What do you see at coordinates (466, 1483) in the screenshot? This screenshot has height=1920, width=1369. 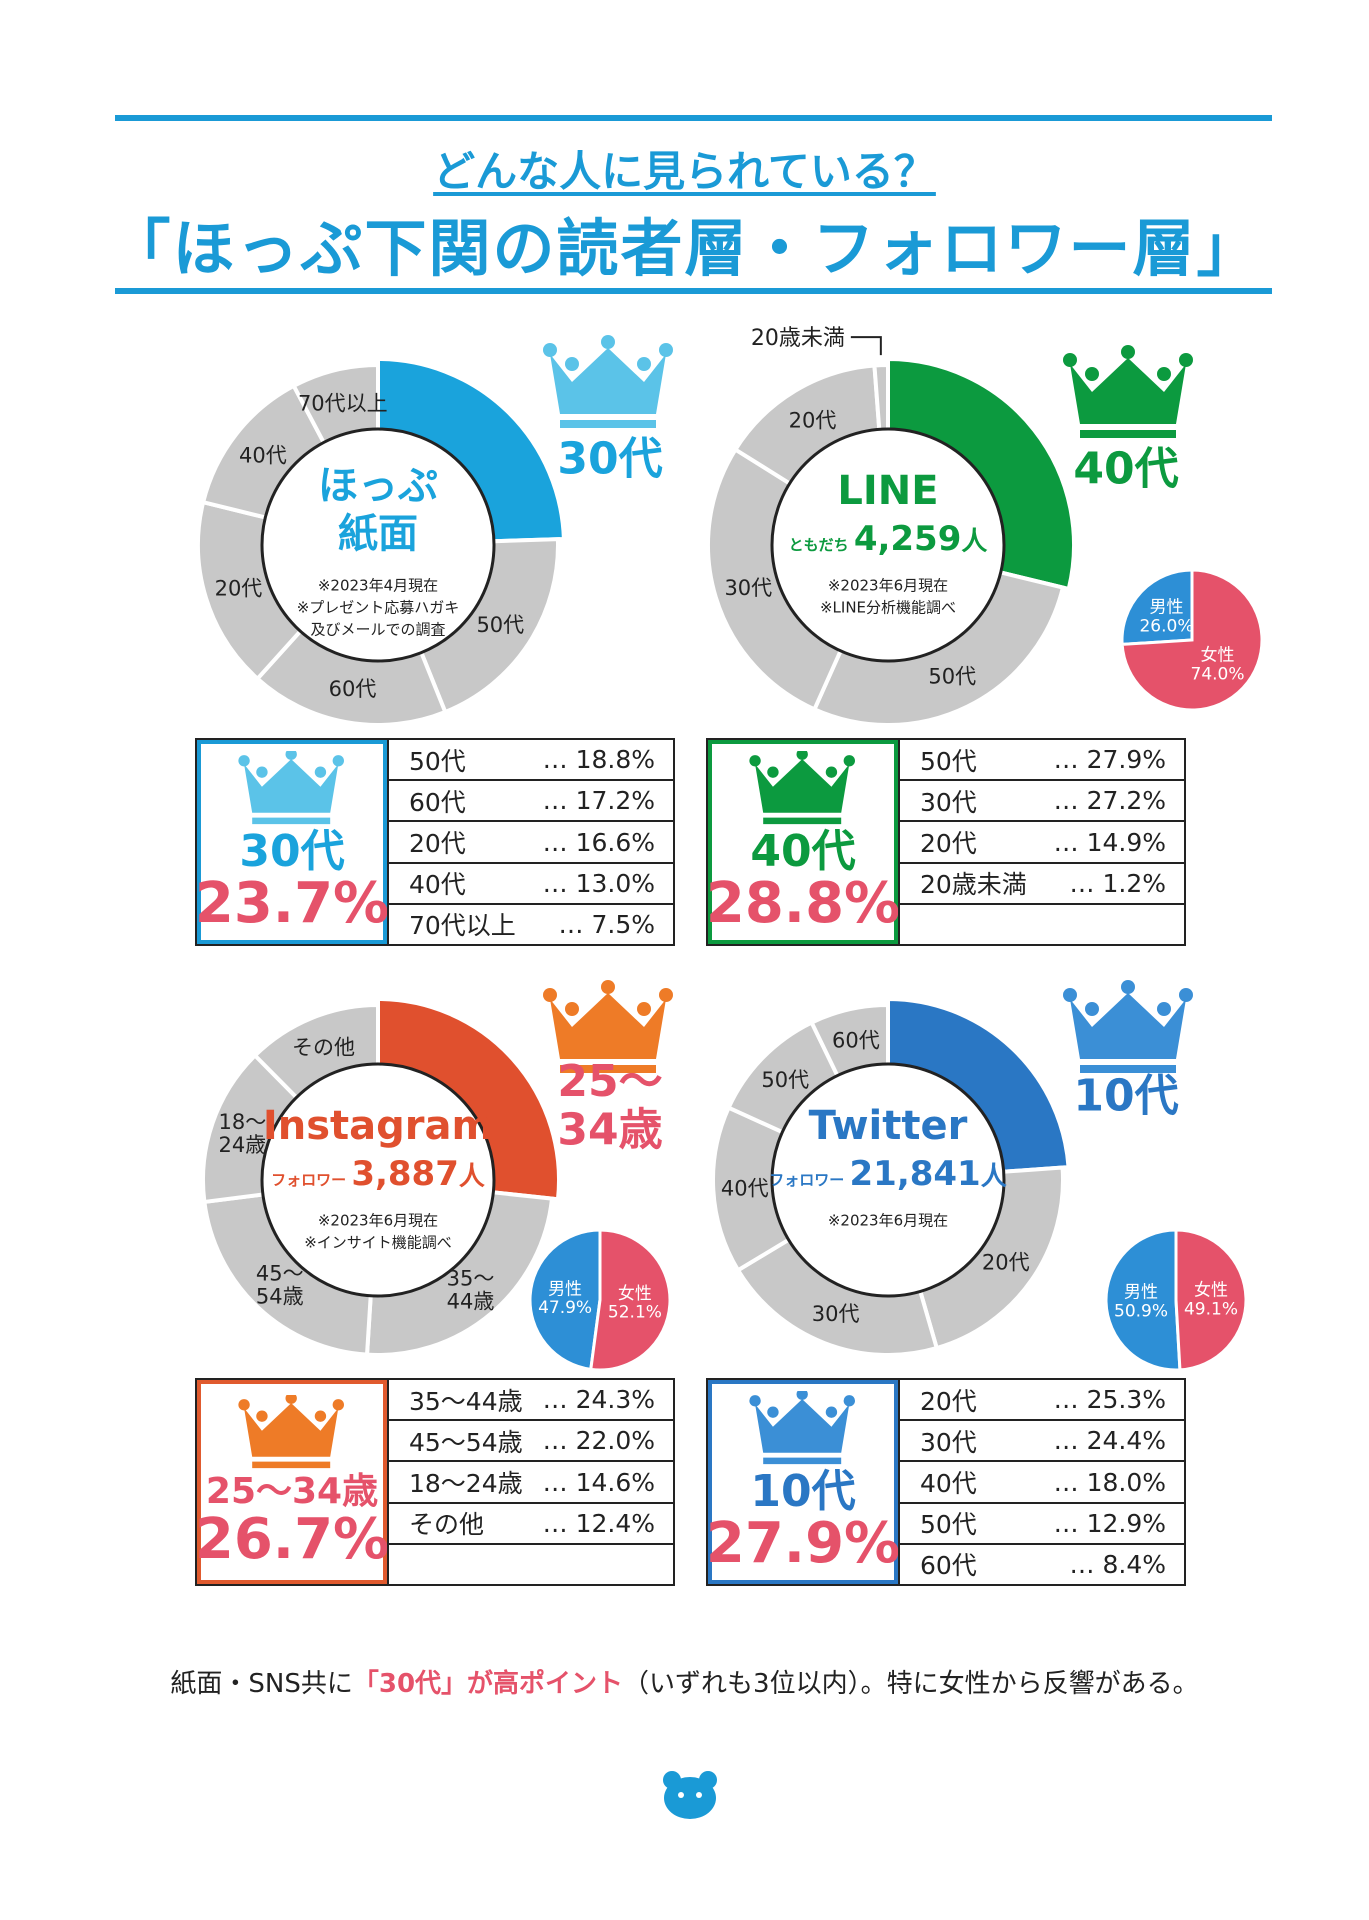 I see `table-row-label: 18～24歳` at bounding box center [466, 1483].